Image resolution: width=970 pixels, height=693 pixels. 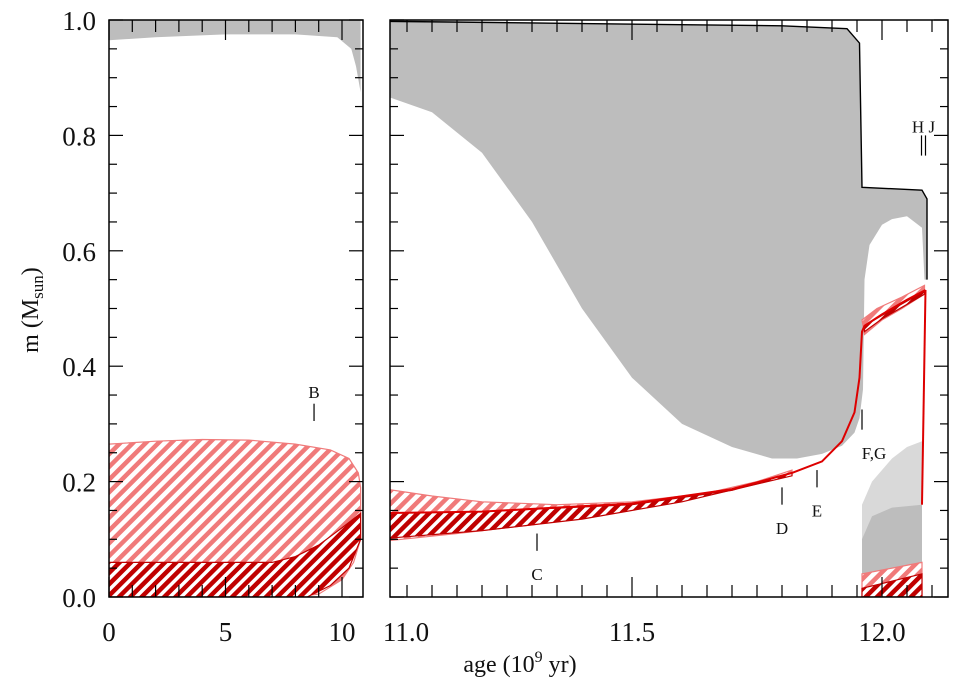 I want to click on shell-drop-line, so click(x=924, y=397).